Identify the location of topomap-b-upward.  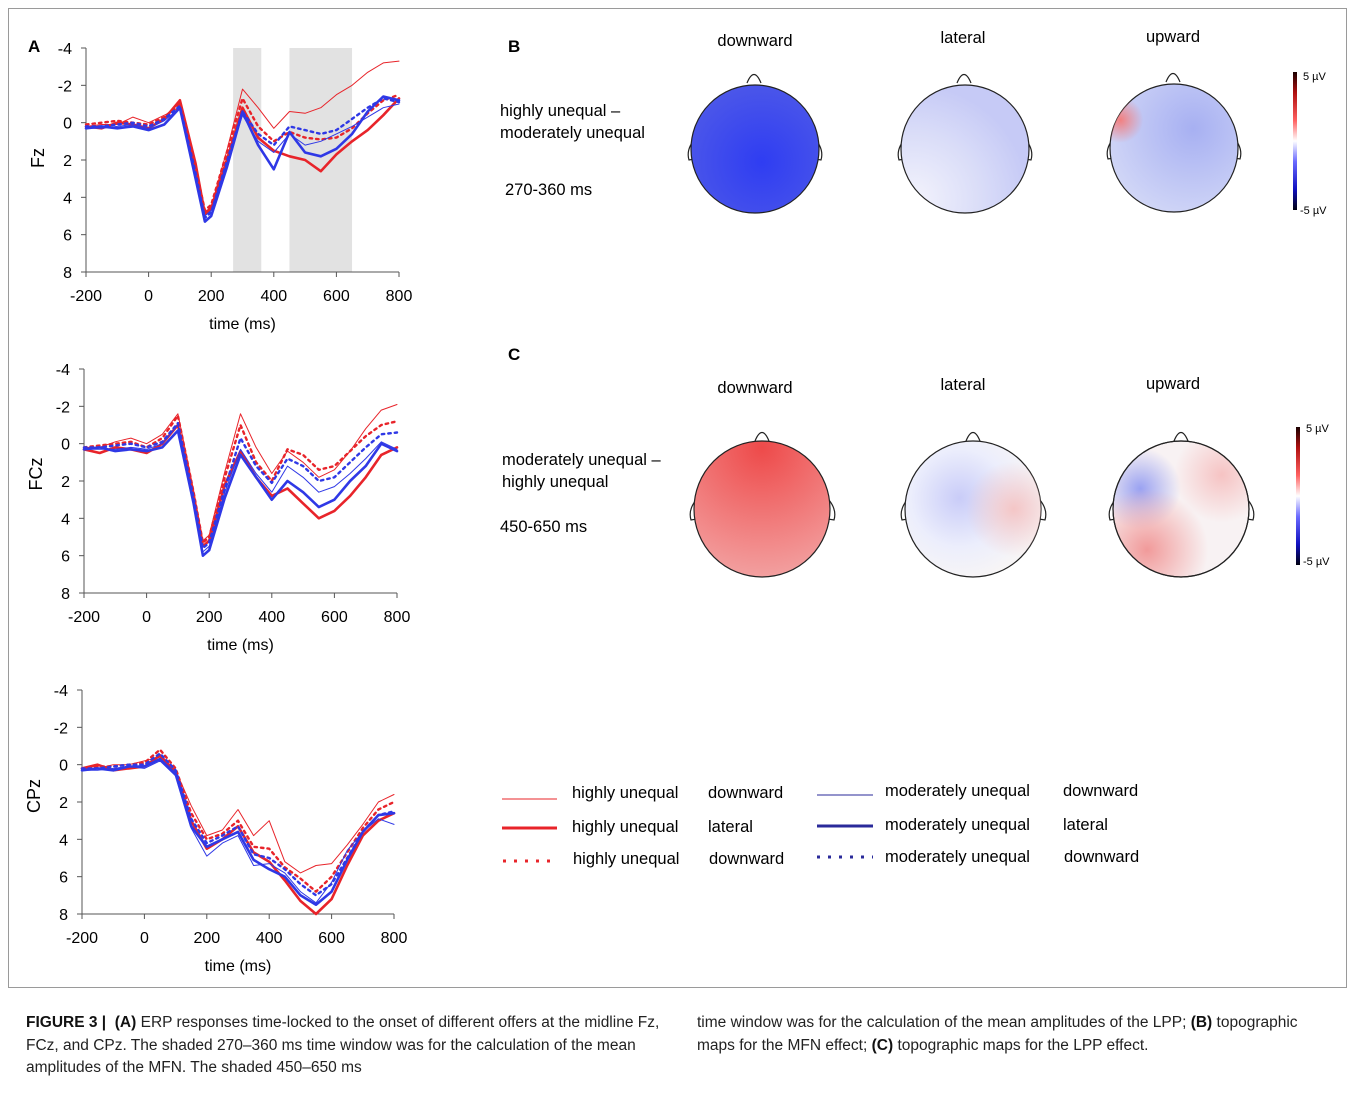
(1174, 142).